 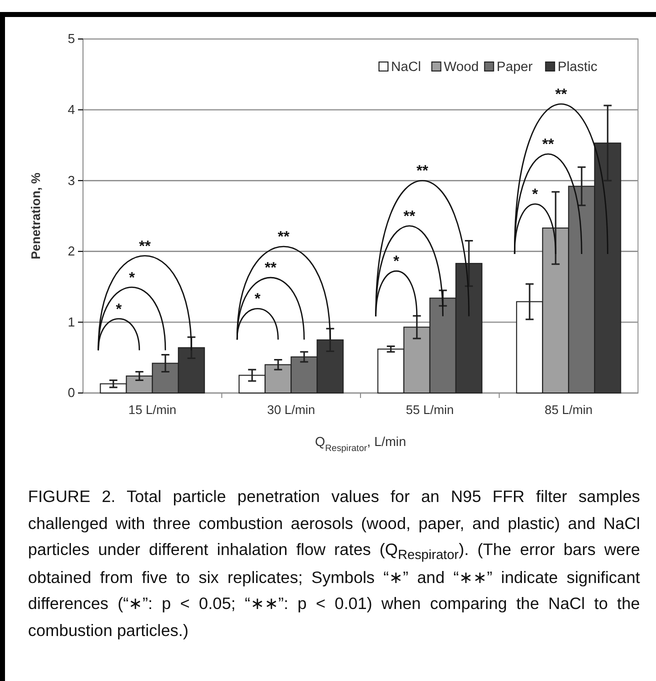 What do you see at coordinates (71, 251) in the screenshot?
I see `y-tick-label: 2` at bounding box center [71, 251].